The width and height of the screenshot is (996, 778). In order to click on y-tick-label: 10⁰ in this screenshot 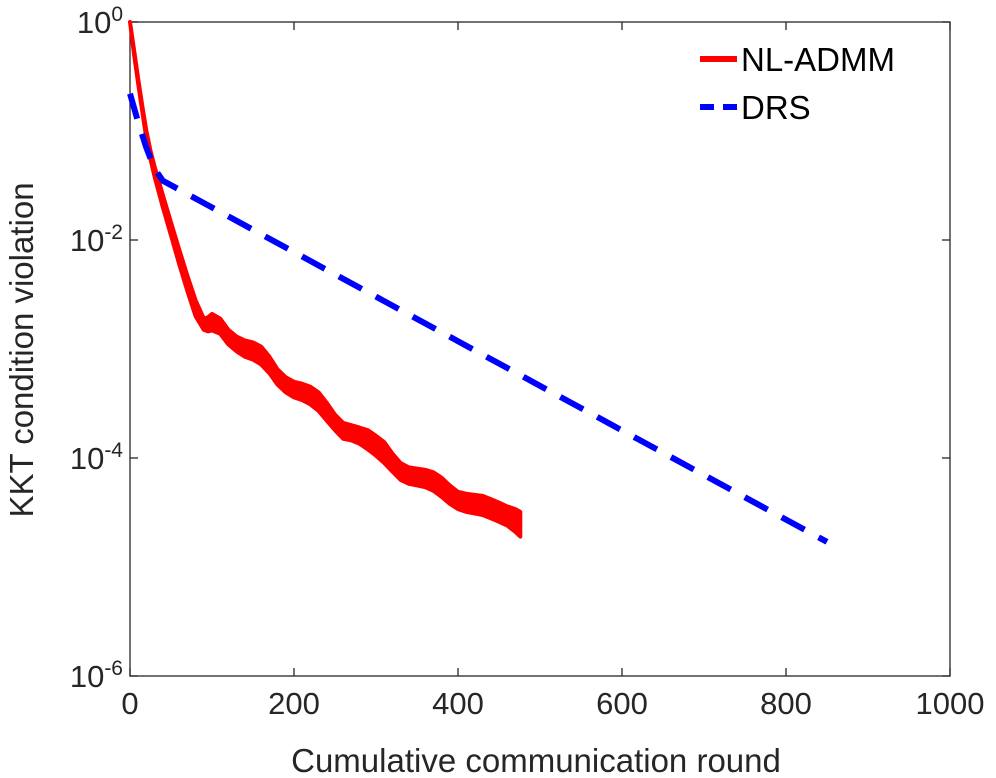, I will do `click(100, 21)`.